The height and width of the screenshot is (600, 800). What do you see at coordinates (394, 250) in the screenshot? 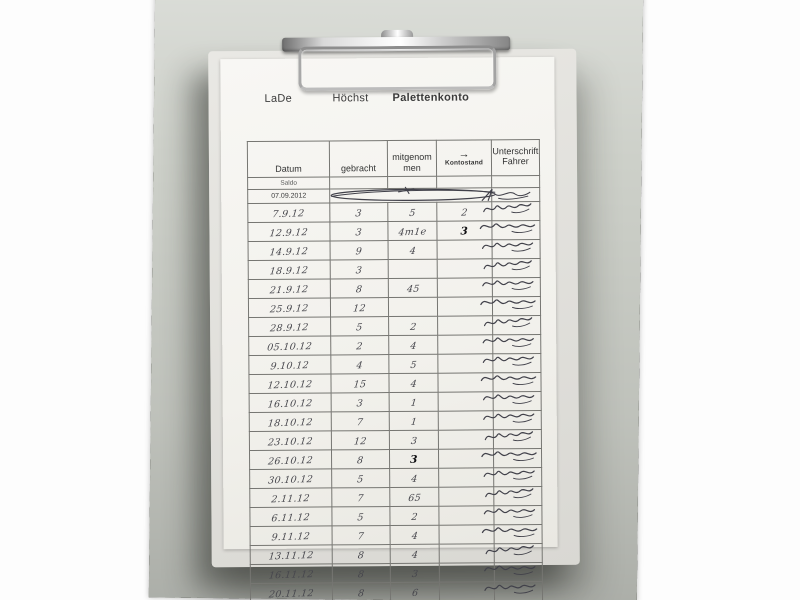
I see `table-row: 14.9.12 9 4` at bounding box center [394, 250].